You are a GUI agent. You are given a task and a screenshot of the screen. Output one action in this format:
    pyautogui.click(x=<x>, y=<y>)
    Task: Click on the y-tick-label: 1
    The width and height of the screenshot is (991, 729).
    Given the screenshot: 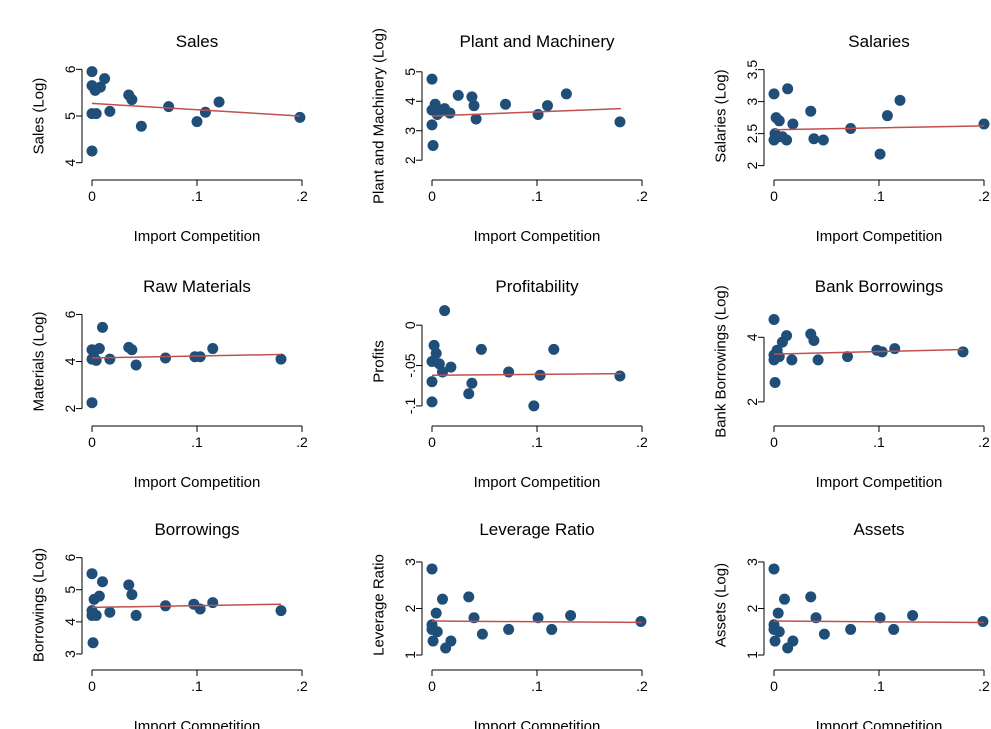 What is the action you would take?
    pyautogui.click(x=410, y=655)
    